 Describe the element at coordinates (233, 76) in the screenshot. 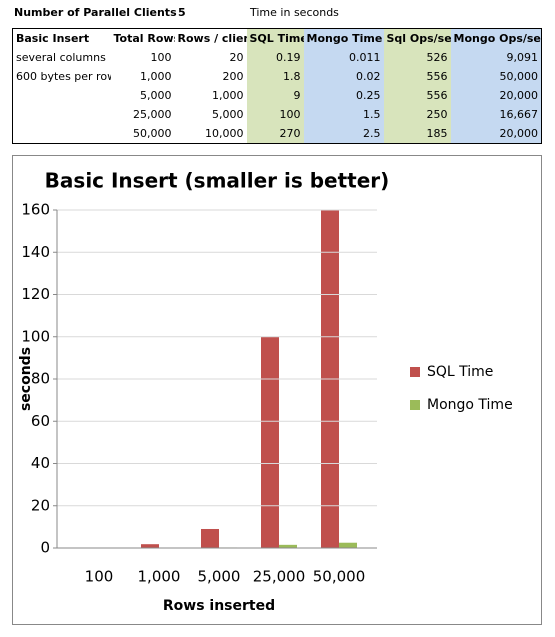

I see `table-cell: 200` at that location.